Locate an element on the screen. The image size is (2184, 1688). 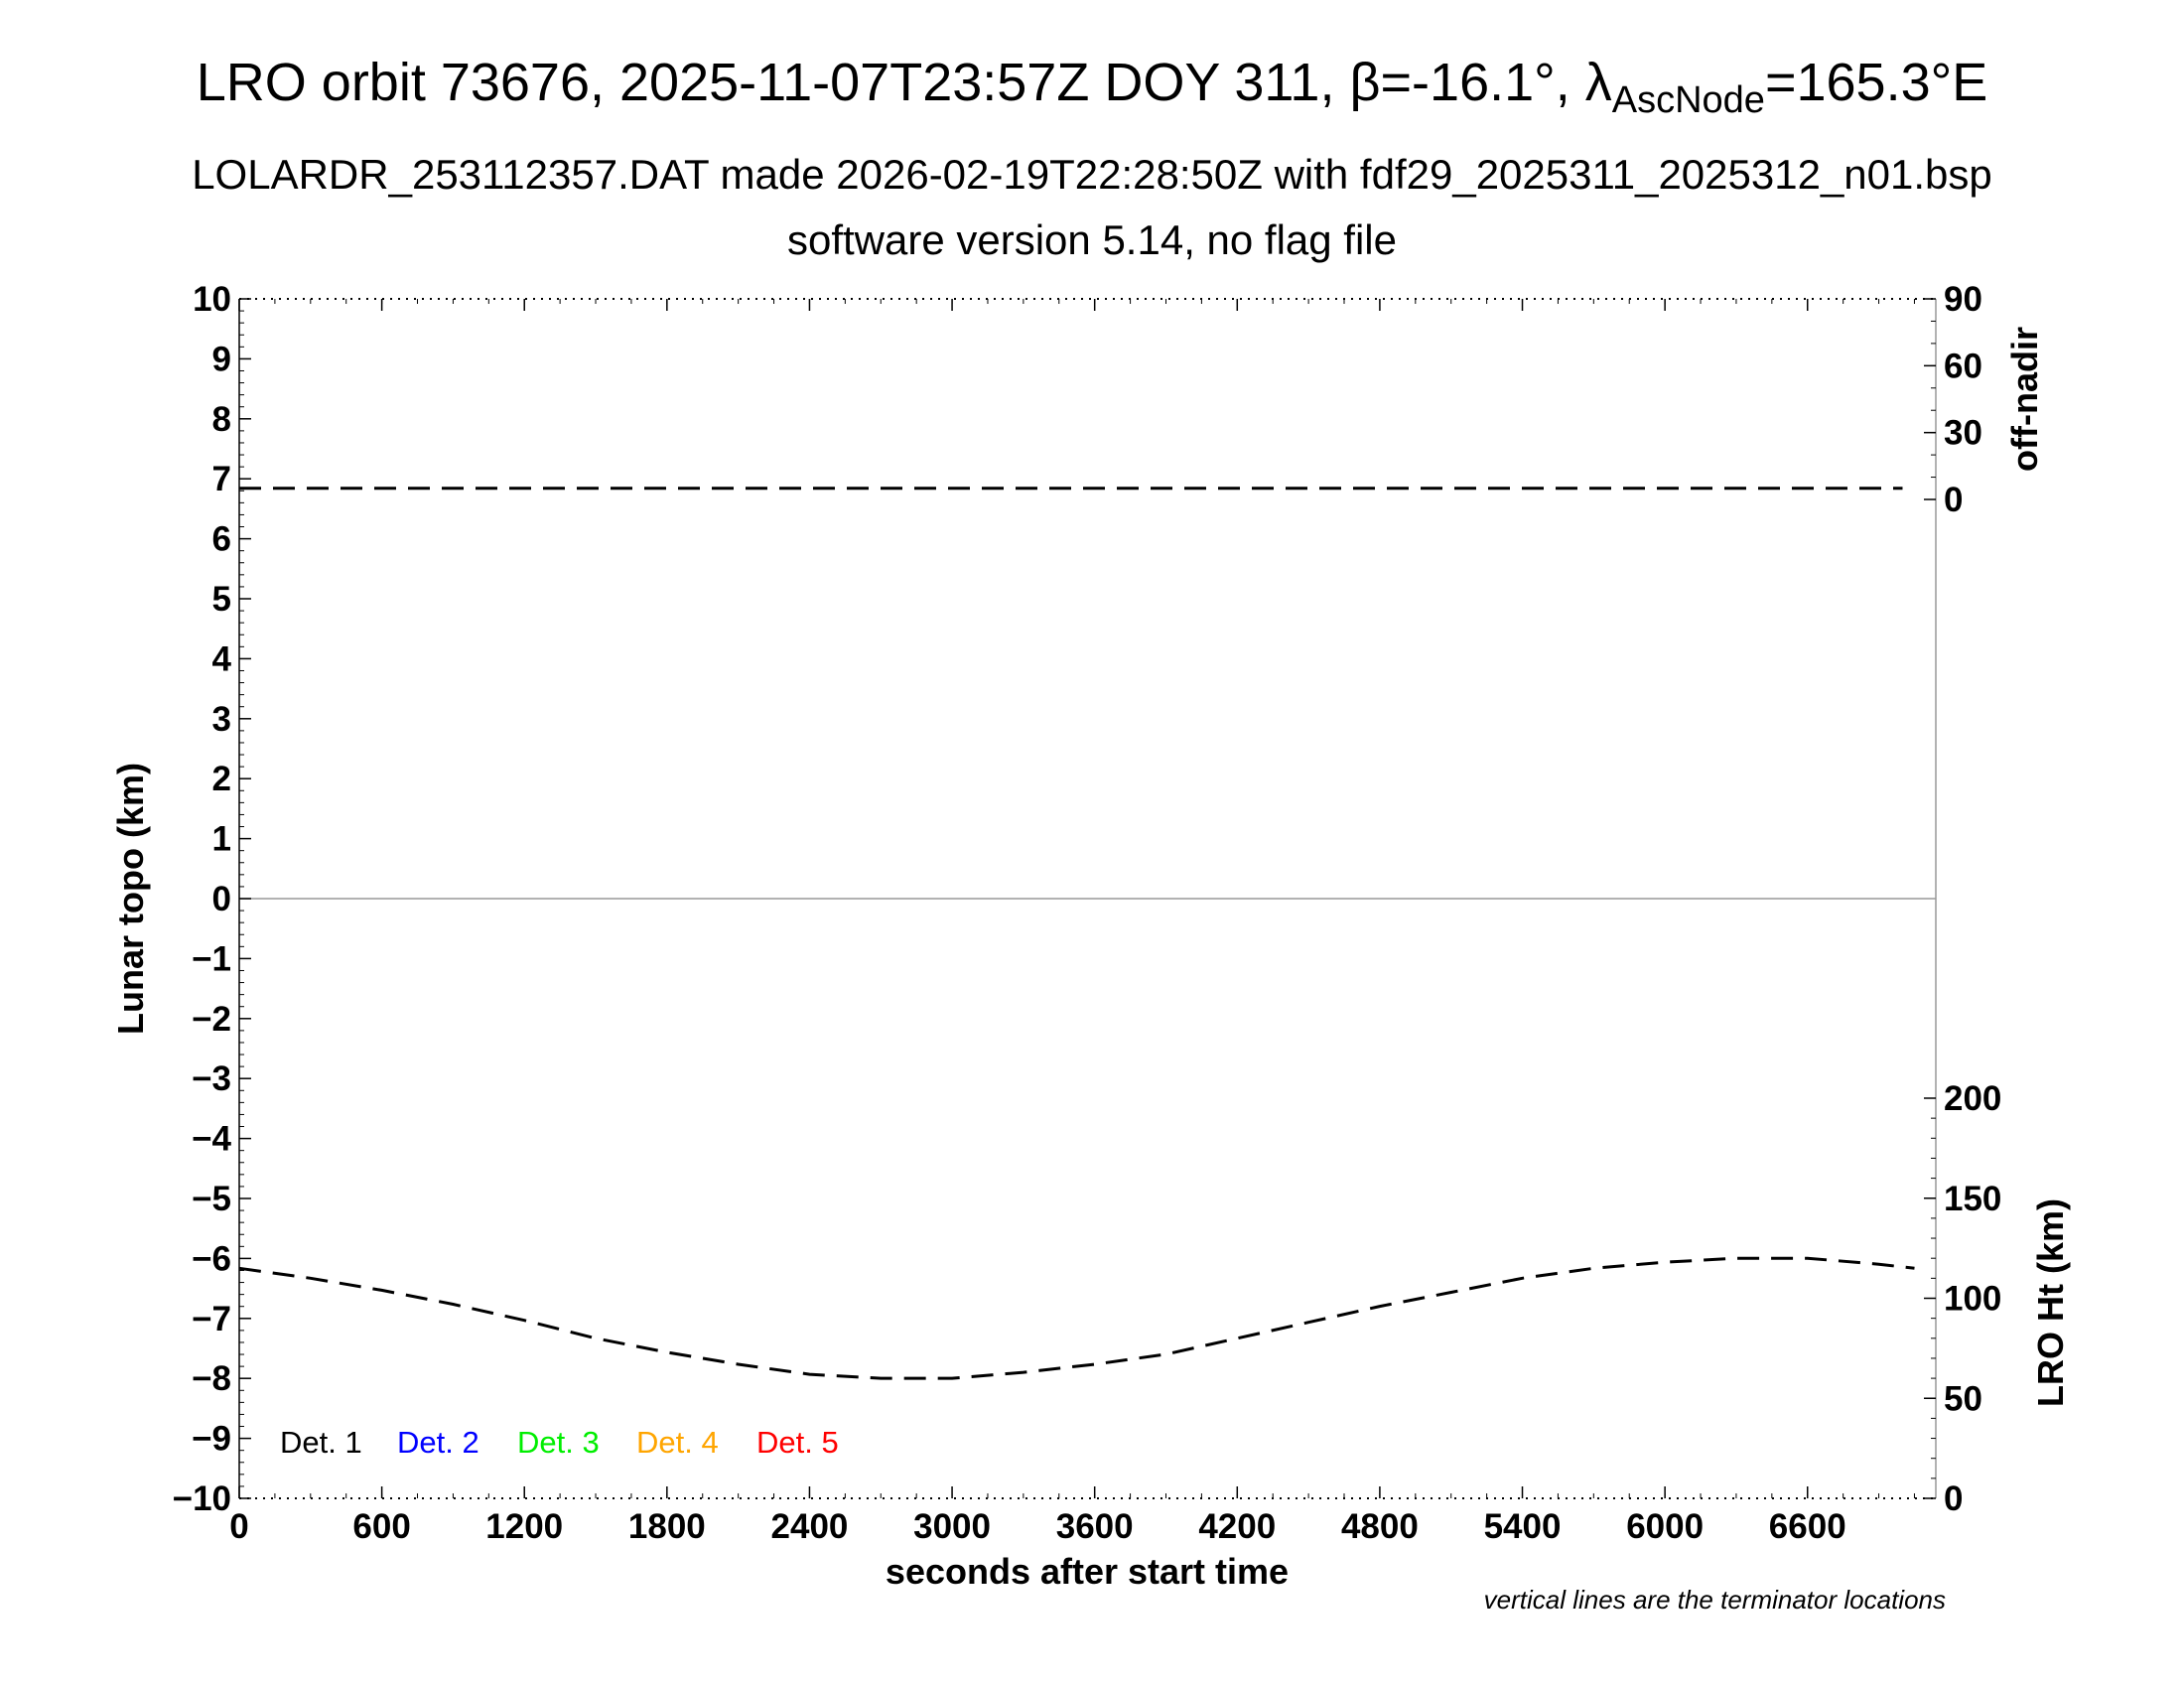
x-tick-label: 600 is located at coordinates (381, 1526).